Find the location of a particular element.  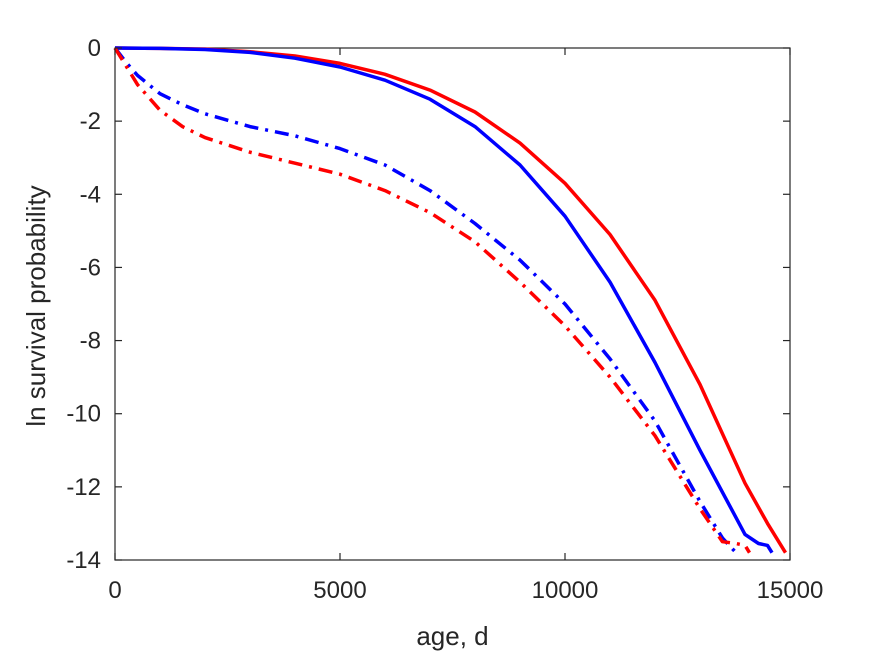

y-tick-label: -8 is located at coordinates (90, 341).